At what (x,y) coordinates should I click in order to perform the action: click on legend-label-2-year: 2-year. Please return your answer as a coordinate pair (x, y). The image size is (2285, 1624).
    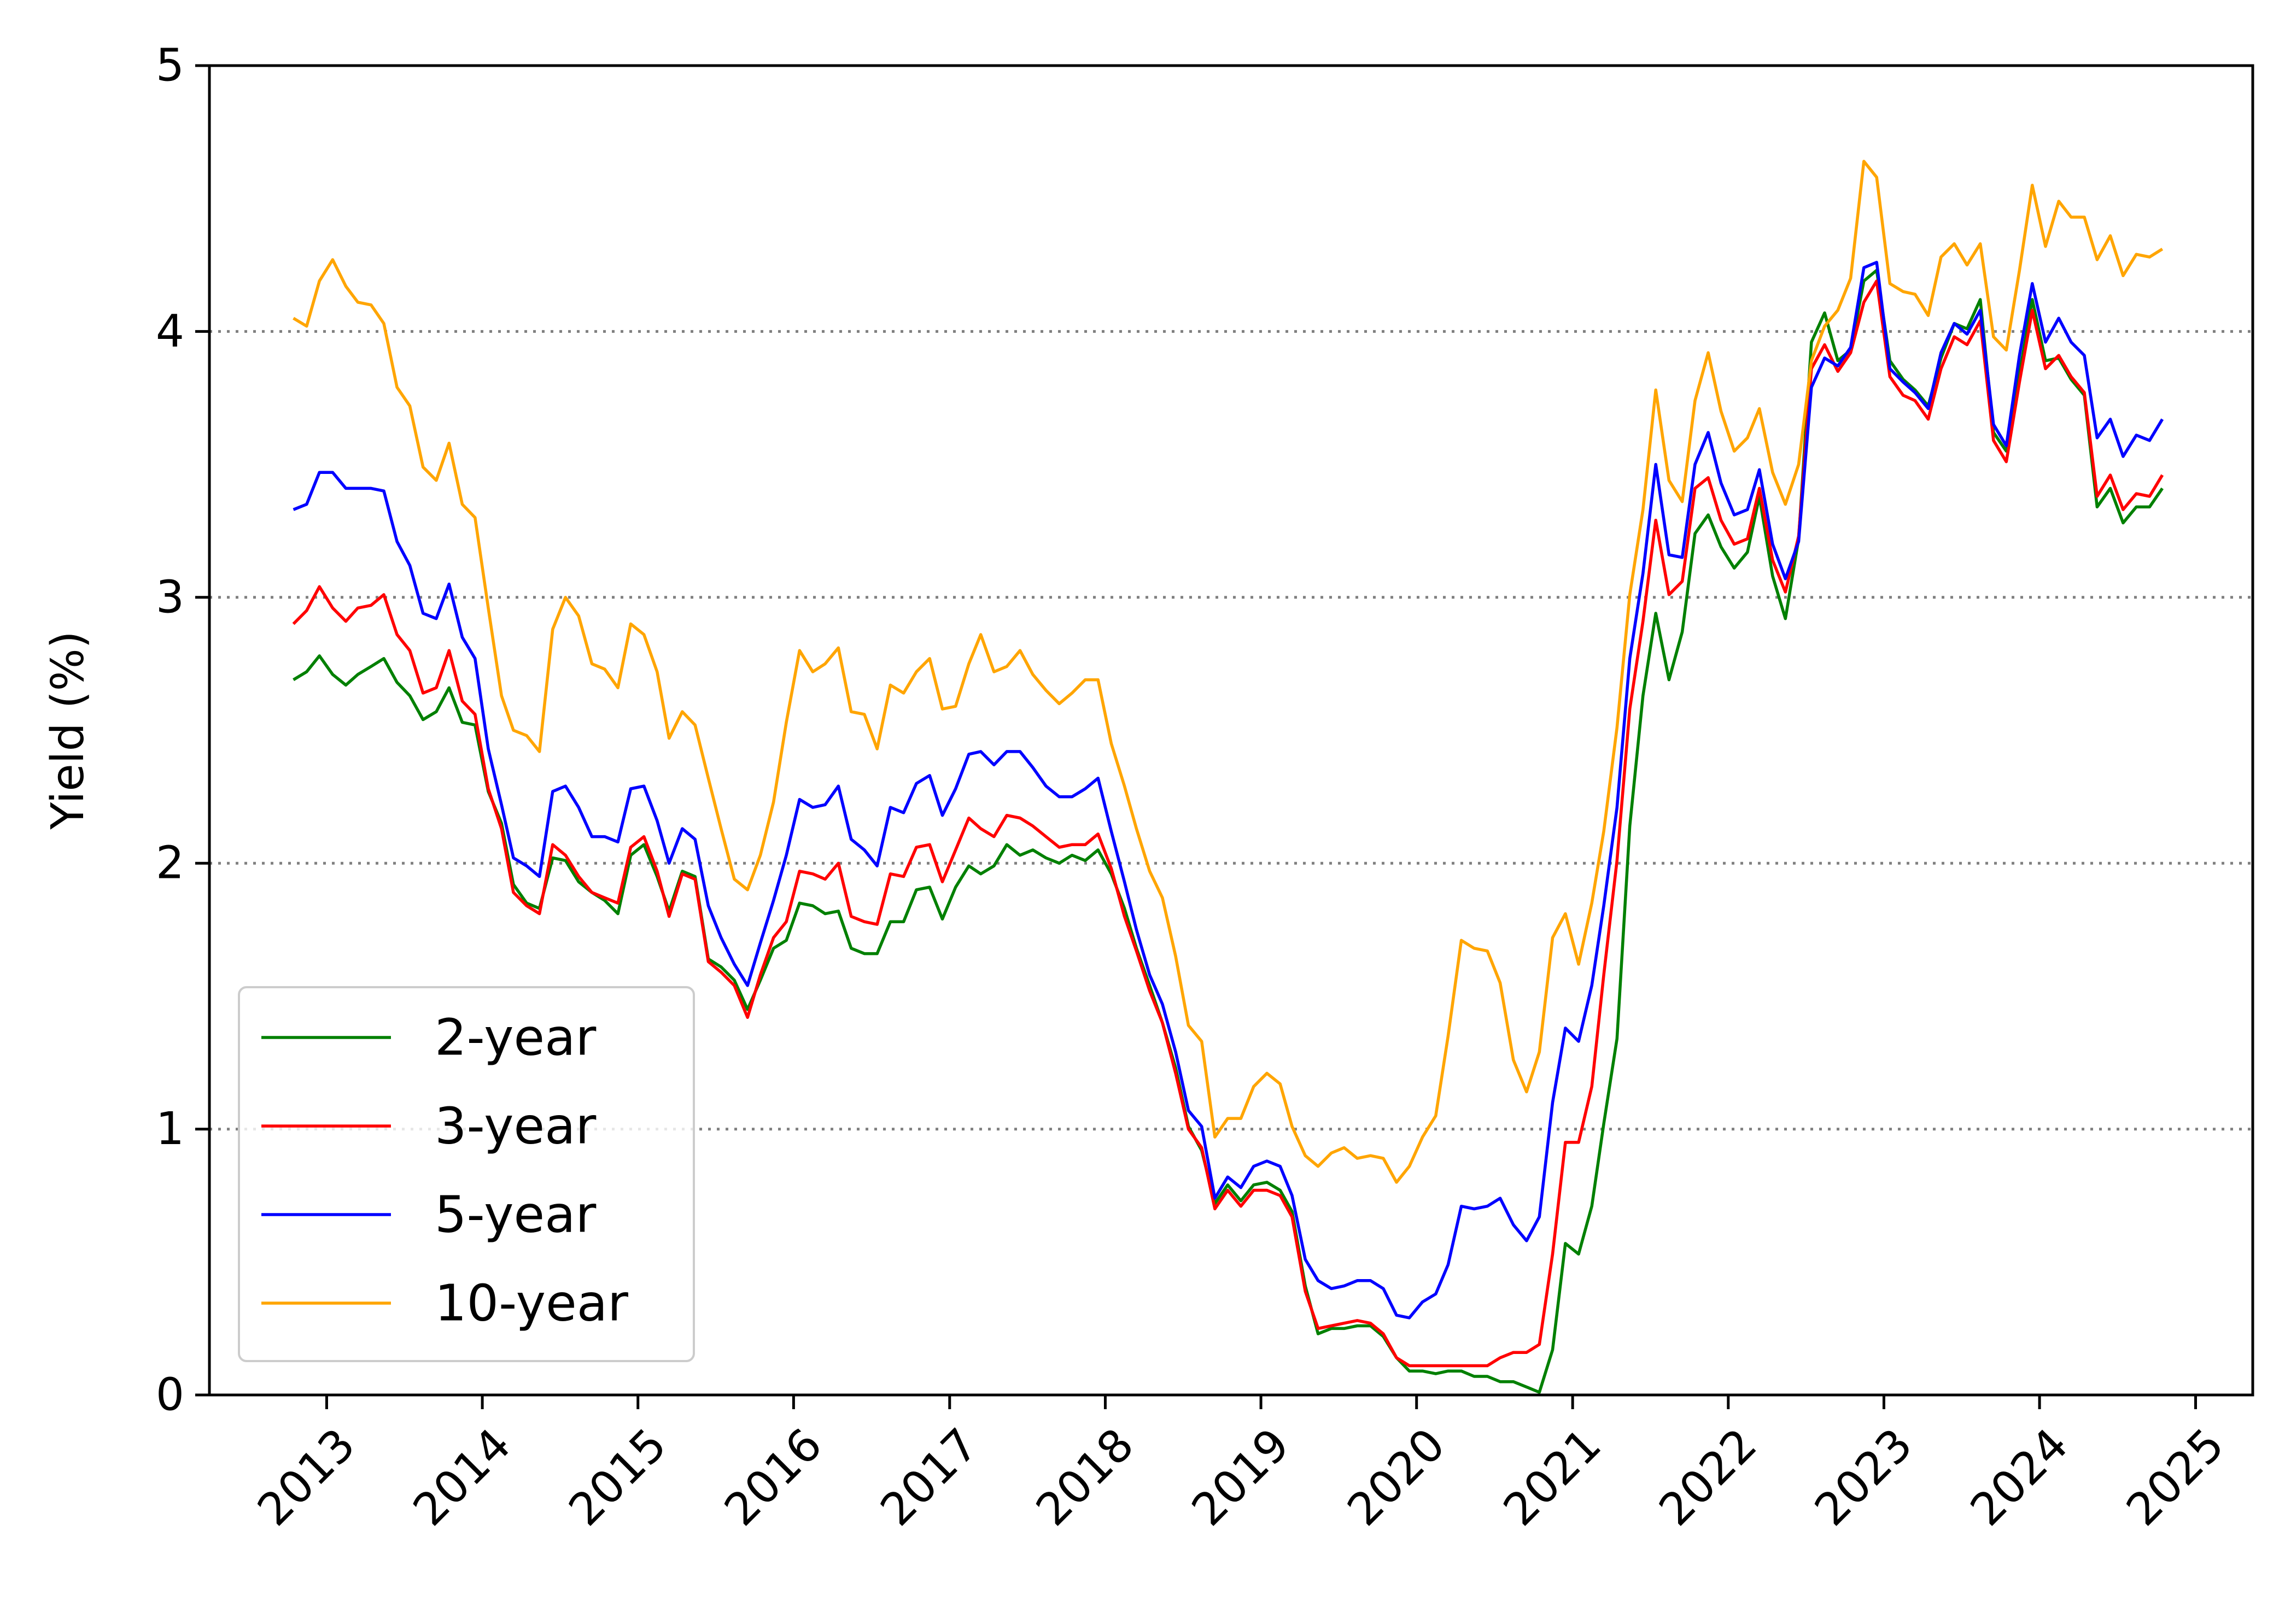
    Looking at the image, I should click on (516, 1038).